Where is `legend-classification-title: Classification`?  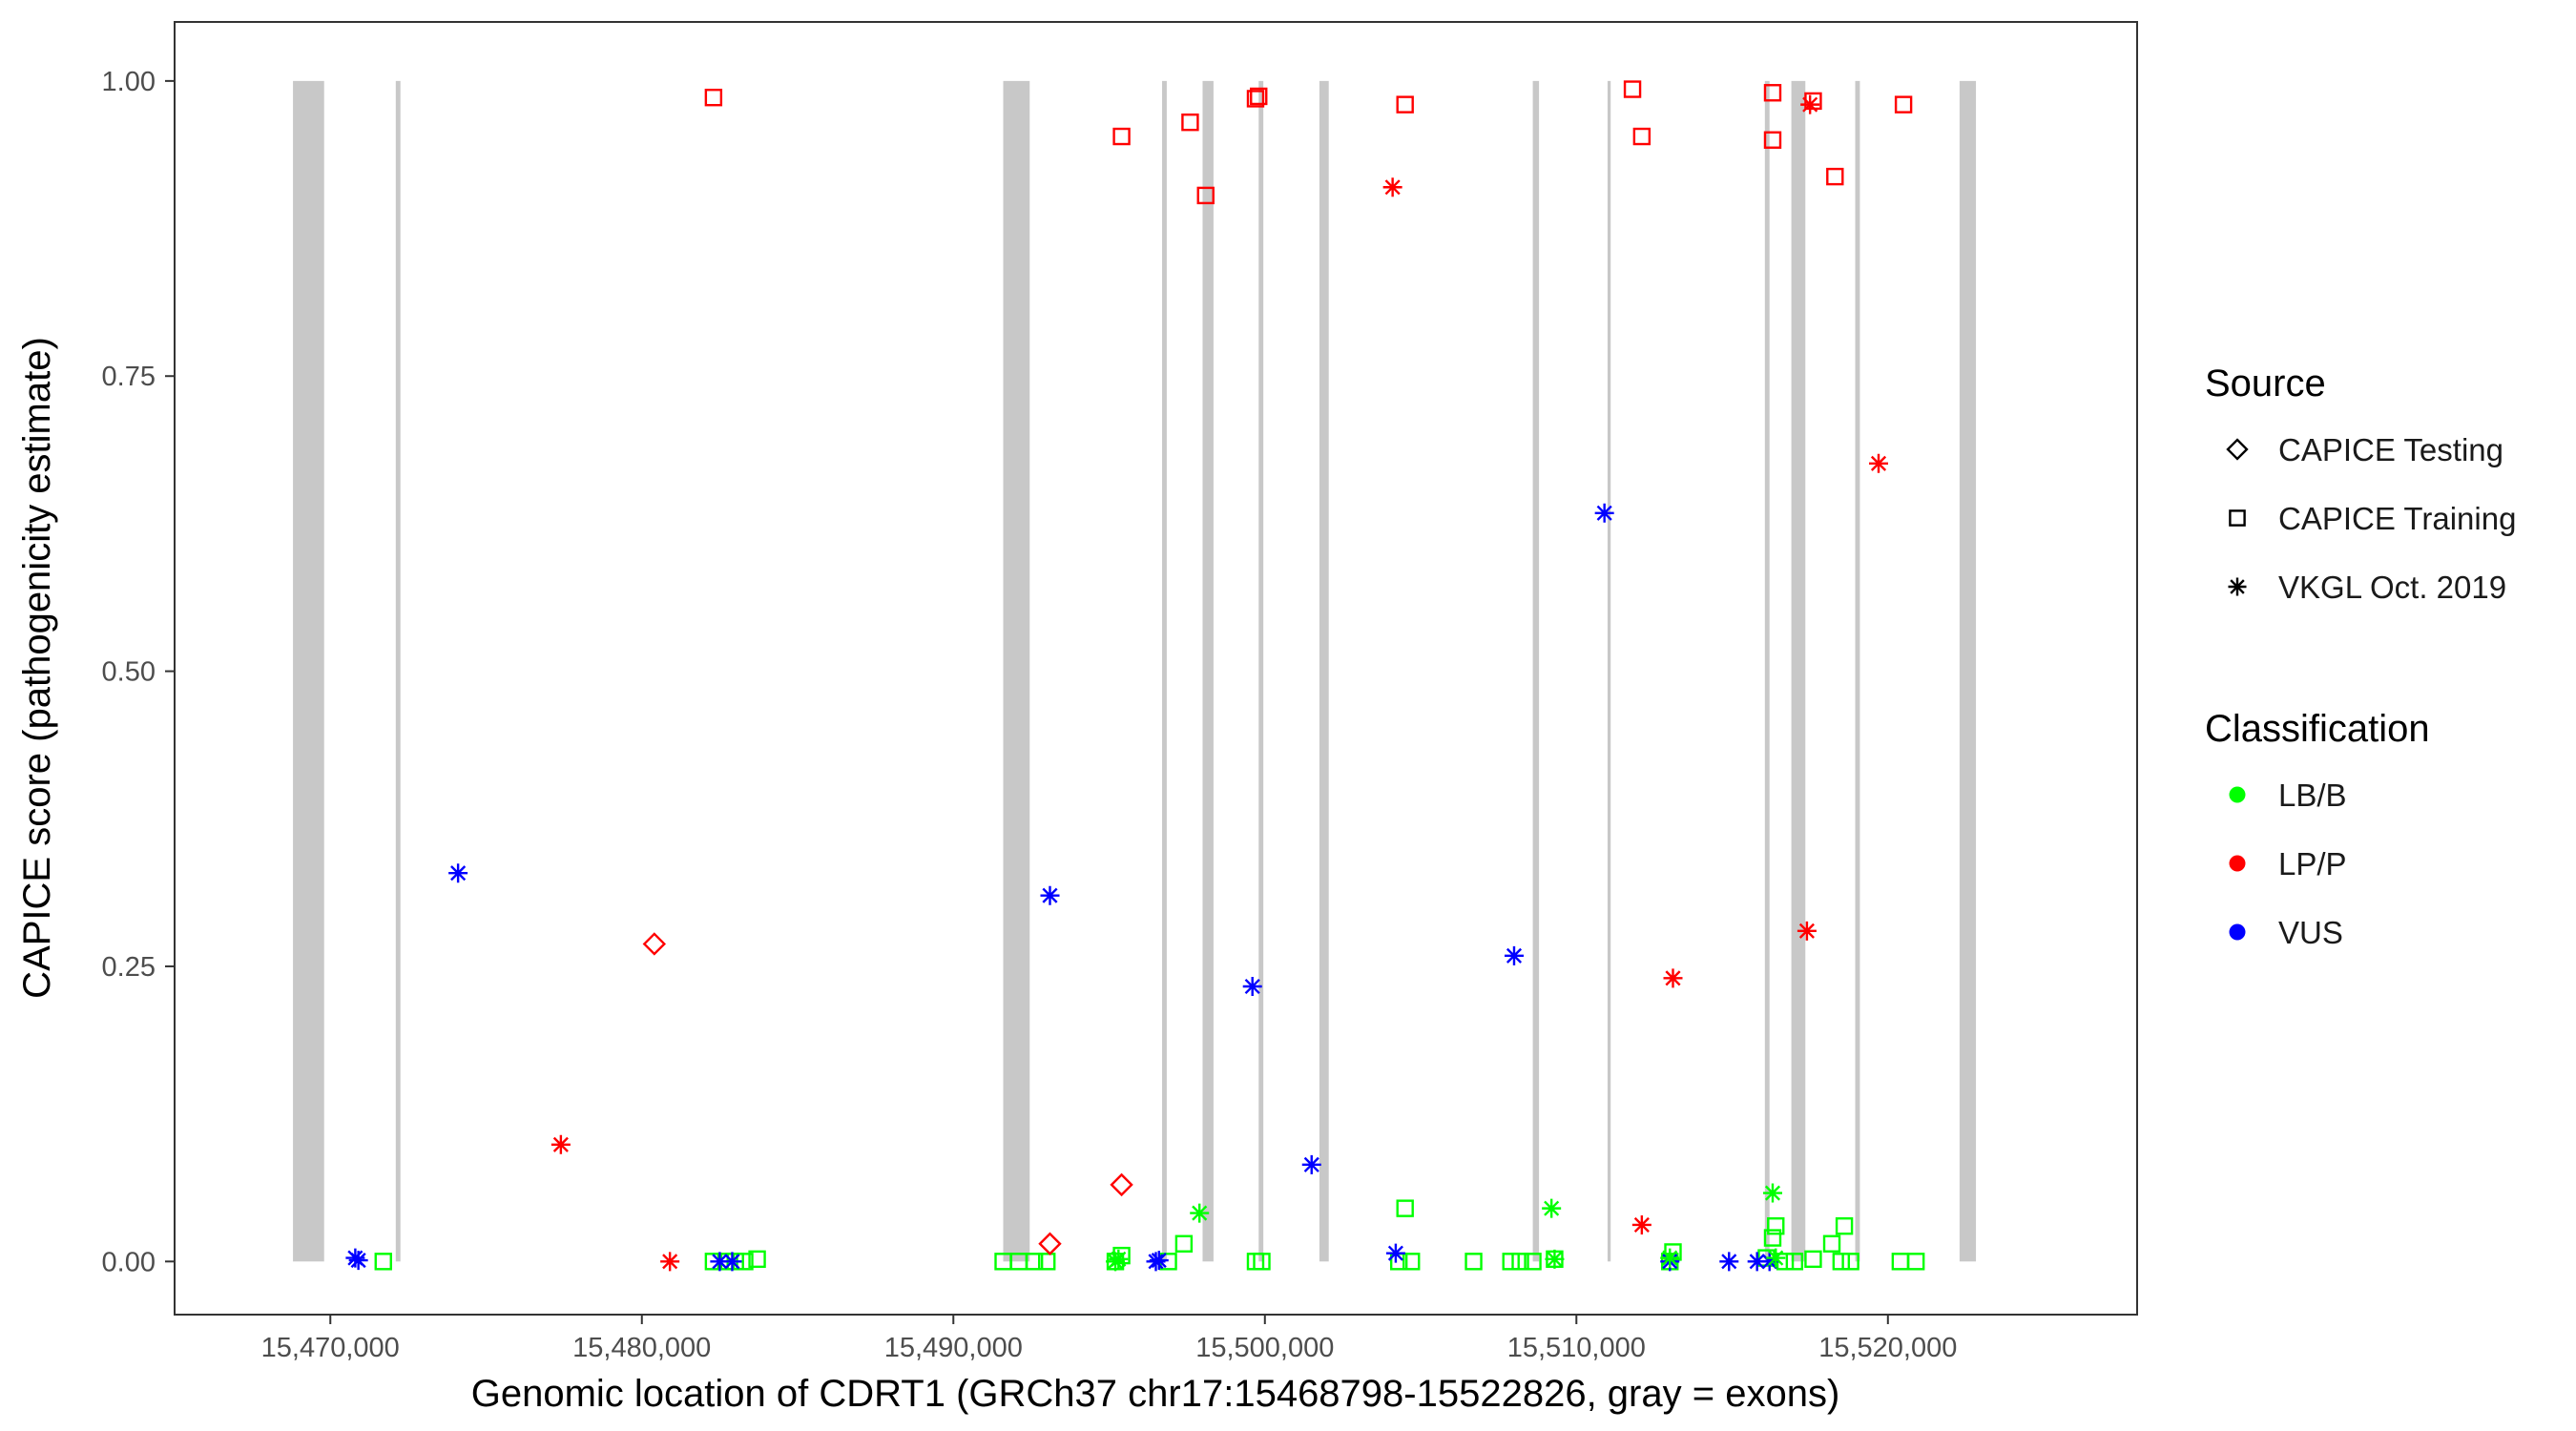
legend-classification-title: Classification is located at coordinates (2317, 729).